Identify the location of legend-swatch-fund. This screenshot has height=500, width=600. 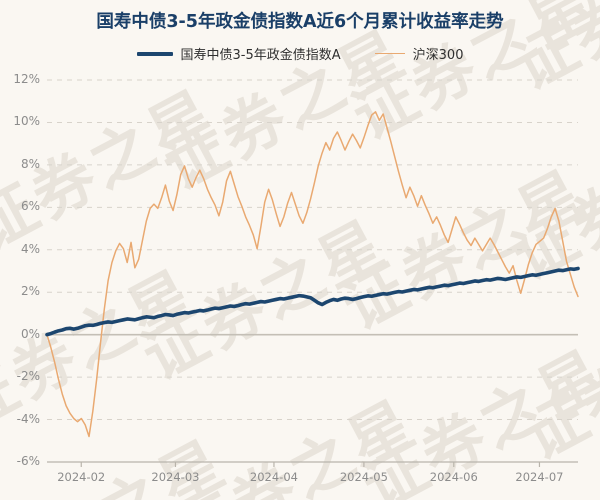
(154, 53).